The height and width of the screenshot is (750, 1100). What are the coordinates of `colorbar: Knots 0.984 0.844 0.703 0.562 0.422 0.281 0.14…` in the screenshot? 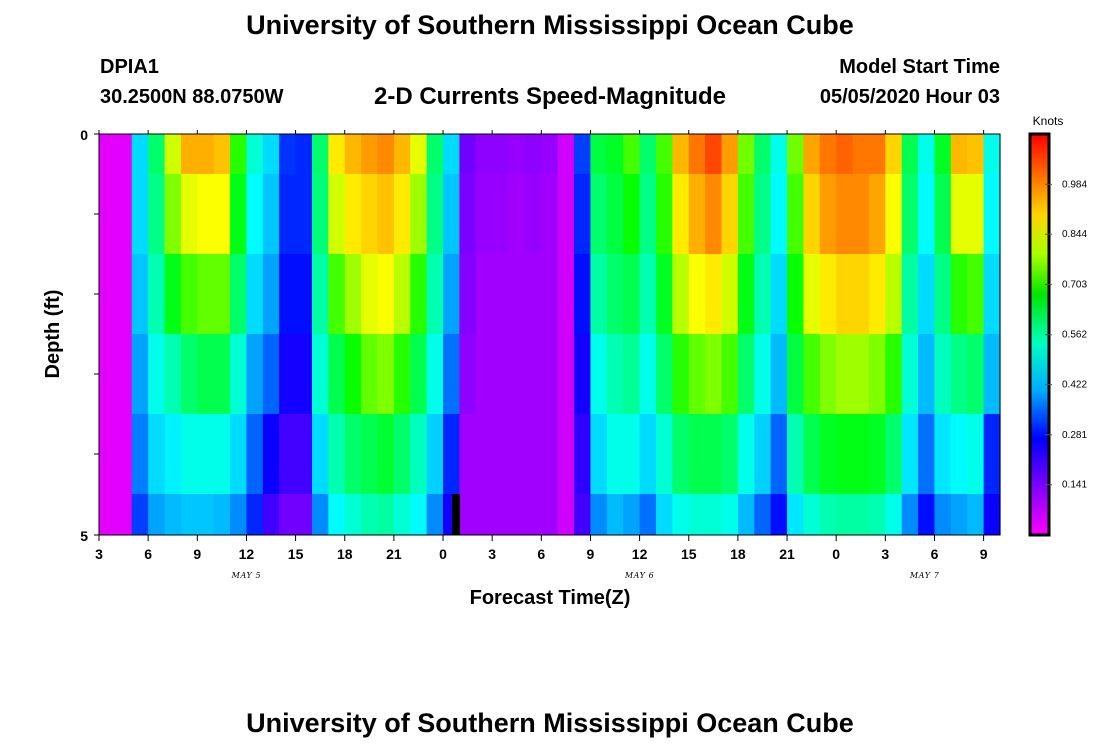 It's located at (1057, 325).